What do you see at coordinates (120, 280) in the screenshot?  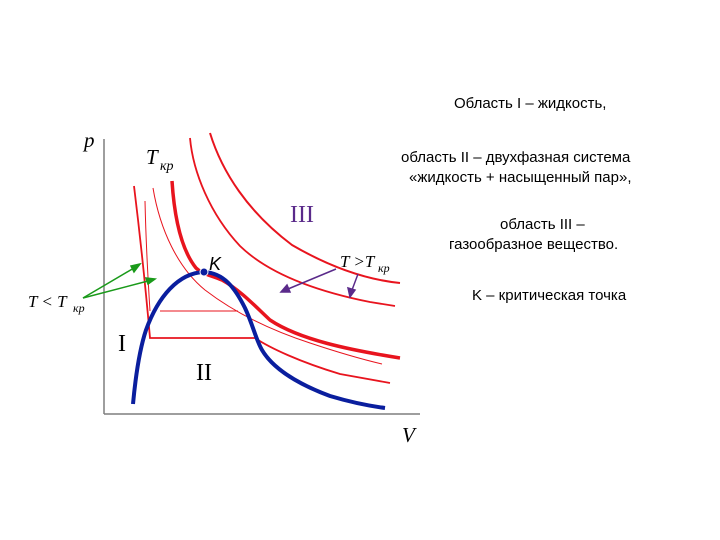 I see `green-arrows` at bounding box center [120, 280].